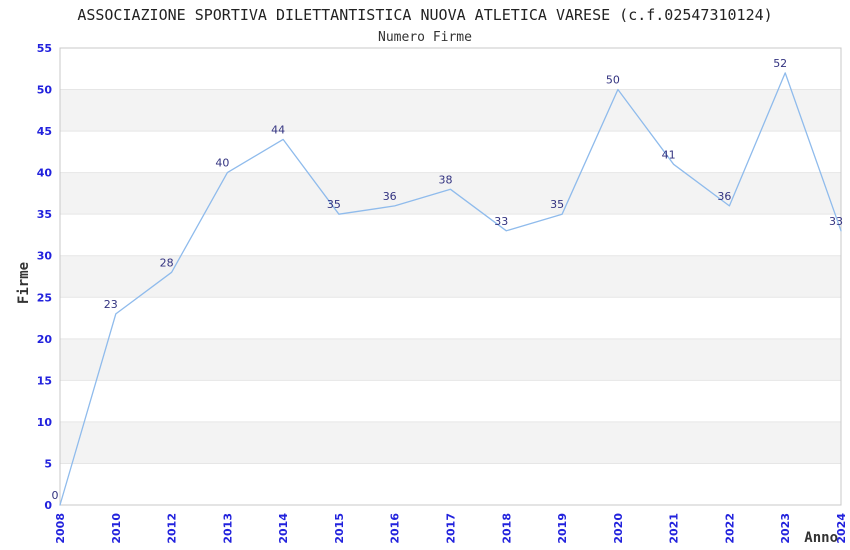 The width and height of the screenshot is (850, 550). I want to click on data-label: 50, so click(613, 80).